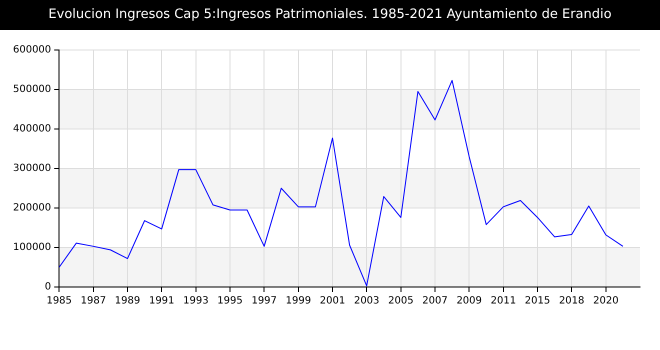 Image resolution: width=660 pixels, height=350 pixels. What do you see at coordinates (48, 287) in the screenshot?
I see `y-tick-label: 0` at bounding box center [48, 287].